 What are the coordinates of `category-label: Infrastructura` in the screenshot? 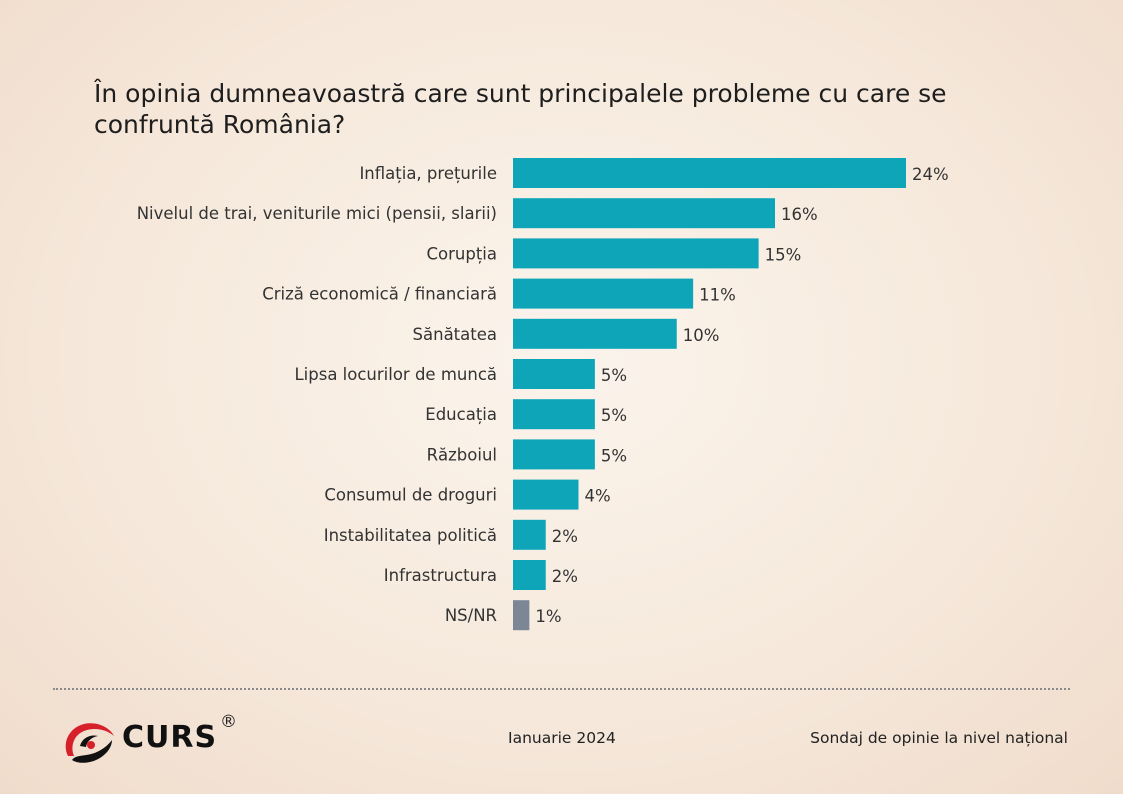 It's located at (440, 575).